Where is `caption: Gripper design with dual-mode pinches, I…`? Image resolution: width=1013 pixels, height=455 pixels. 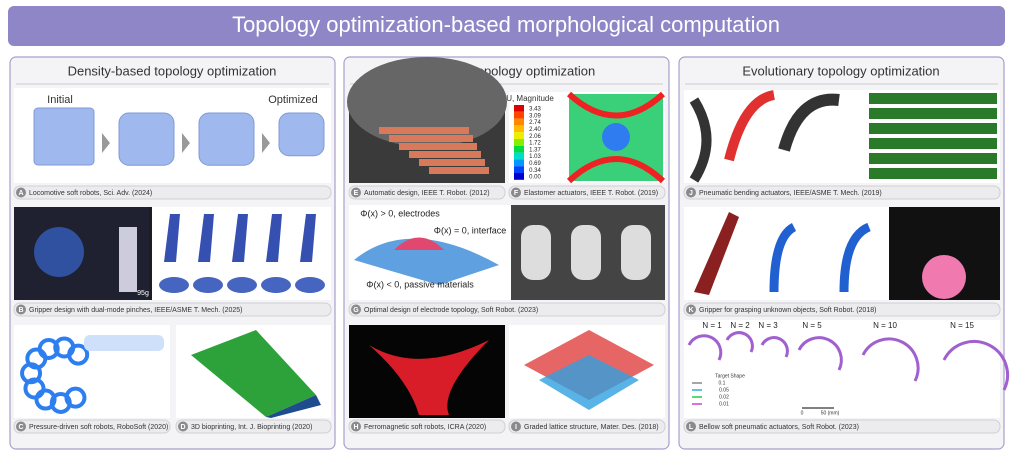
caption: Gripper design with dual-mode pinches, I… is located at coordinates (135, 310).